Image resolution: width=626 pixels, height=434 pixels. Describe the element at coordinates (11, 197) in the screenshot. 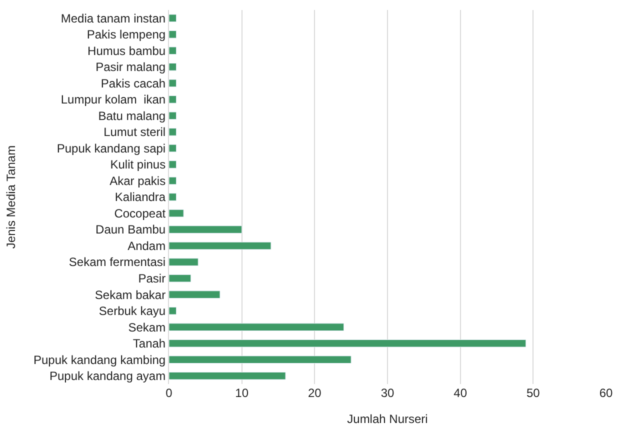

I see `y-axis-title: Jenis Media Tanam` at that location.